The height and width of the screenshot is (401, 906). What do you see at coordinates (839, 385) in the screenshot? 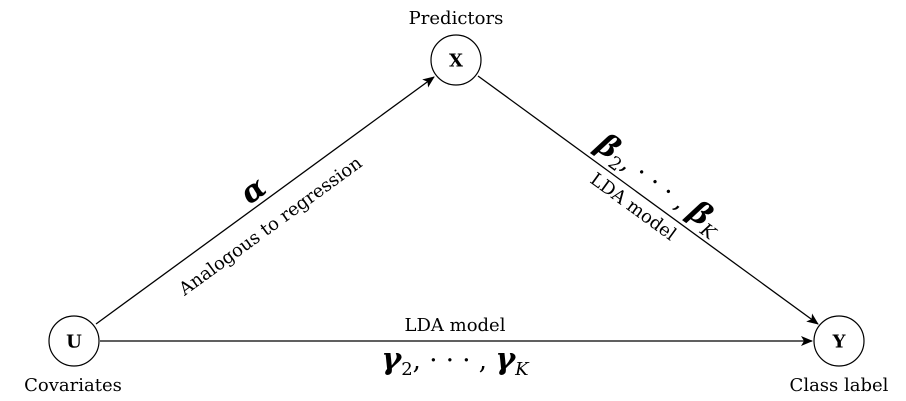
I see `node-y-label: Class label` at bounding box center [839, 385].